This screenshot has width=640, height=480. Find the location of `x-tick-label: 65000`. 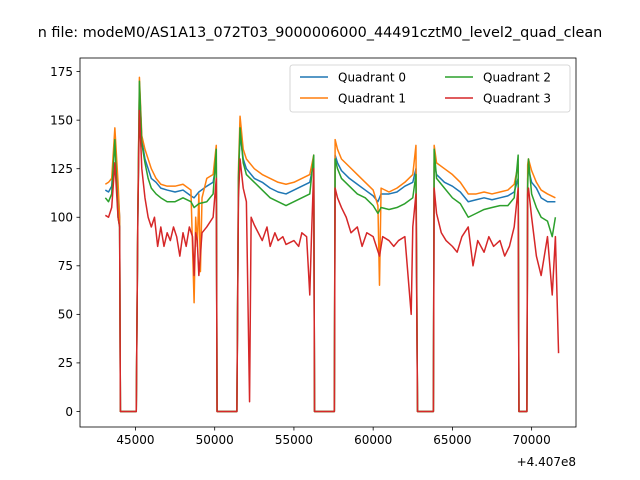

x-tick-label: 65000 is located at coordinates (452, 440).